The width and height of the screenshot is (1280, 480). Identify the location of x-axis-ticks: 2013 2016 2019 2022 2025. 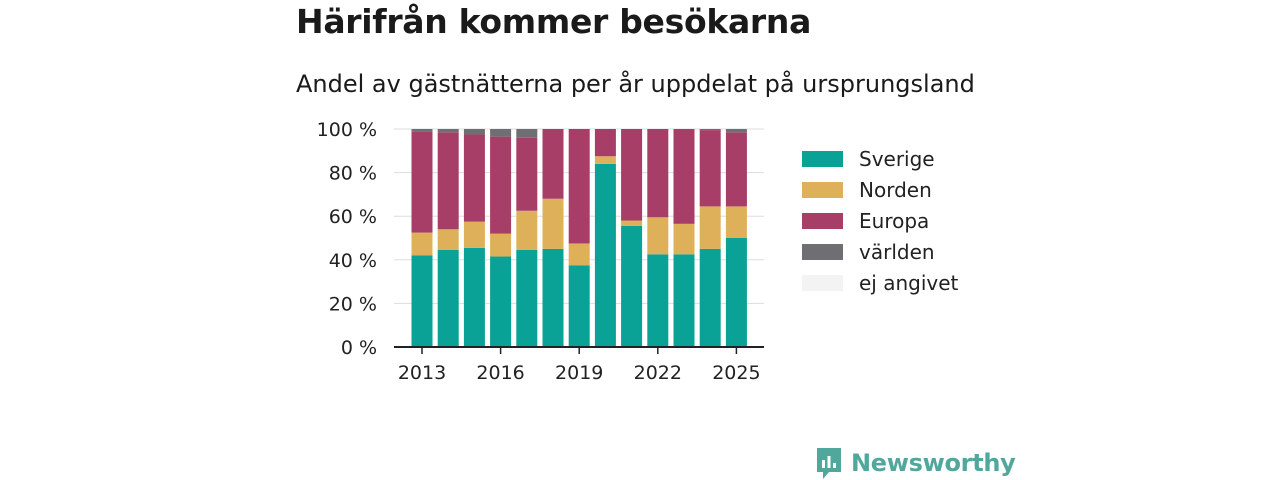
(579, 365).